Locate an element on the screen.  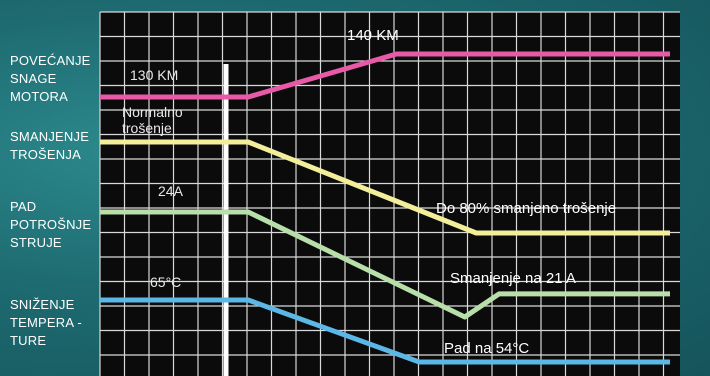
series-start-label-power: 130 KM is located at coordinates (154, 75).